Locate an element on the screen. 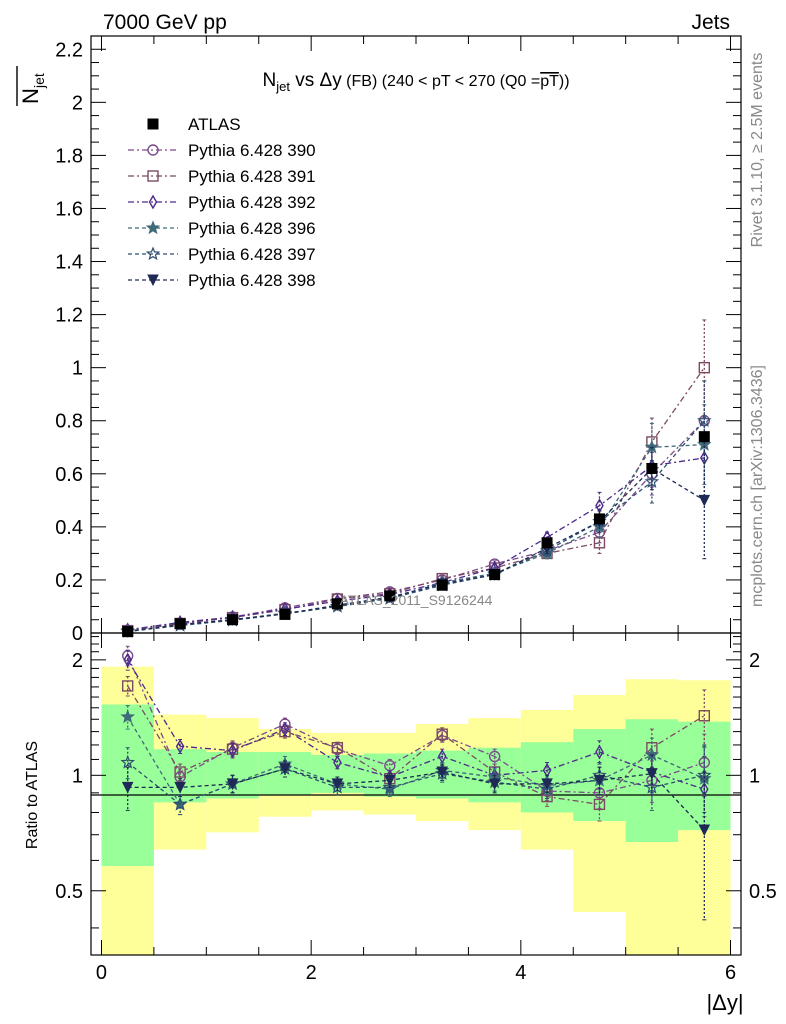 The width and height of the screenshot is (786, 1024). mcplots-label: mcplots.cern.ch [arXiv:1306.3436] is located at coordinates (757, 486).